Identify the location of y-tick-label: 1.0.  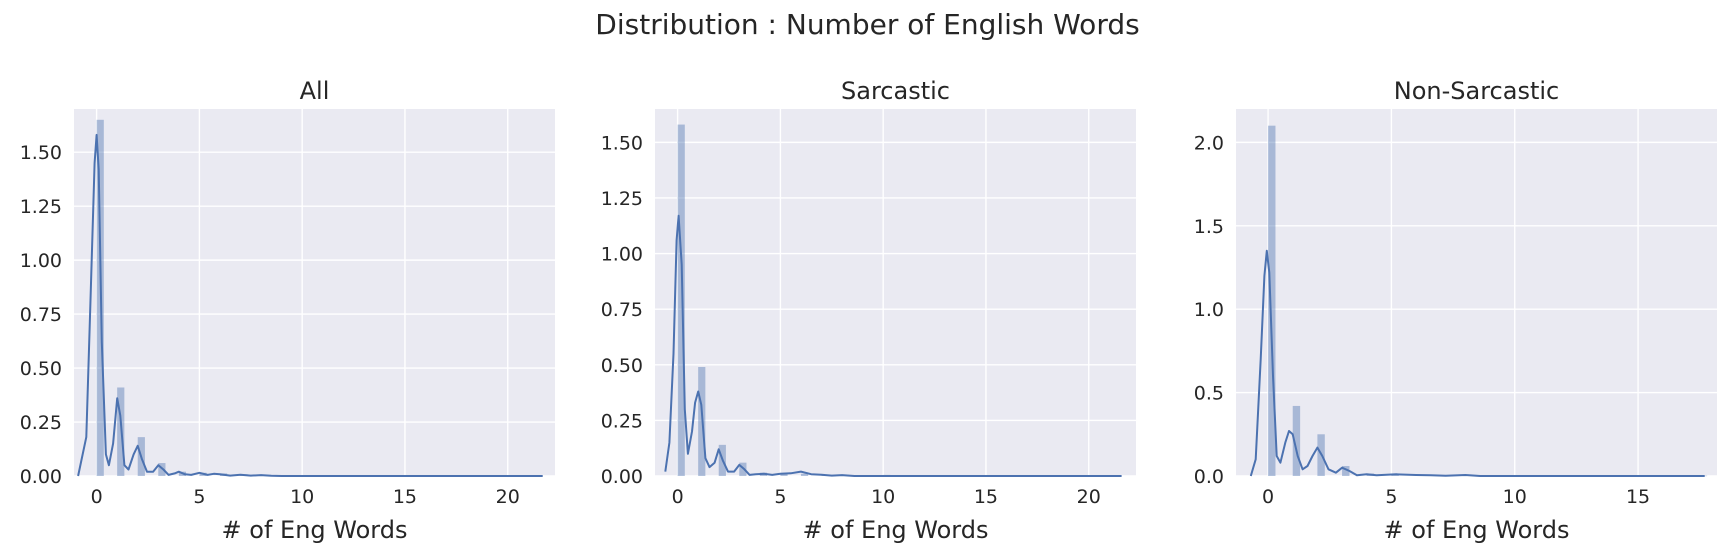
(1209, 310).